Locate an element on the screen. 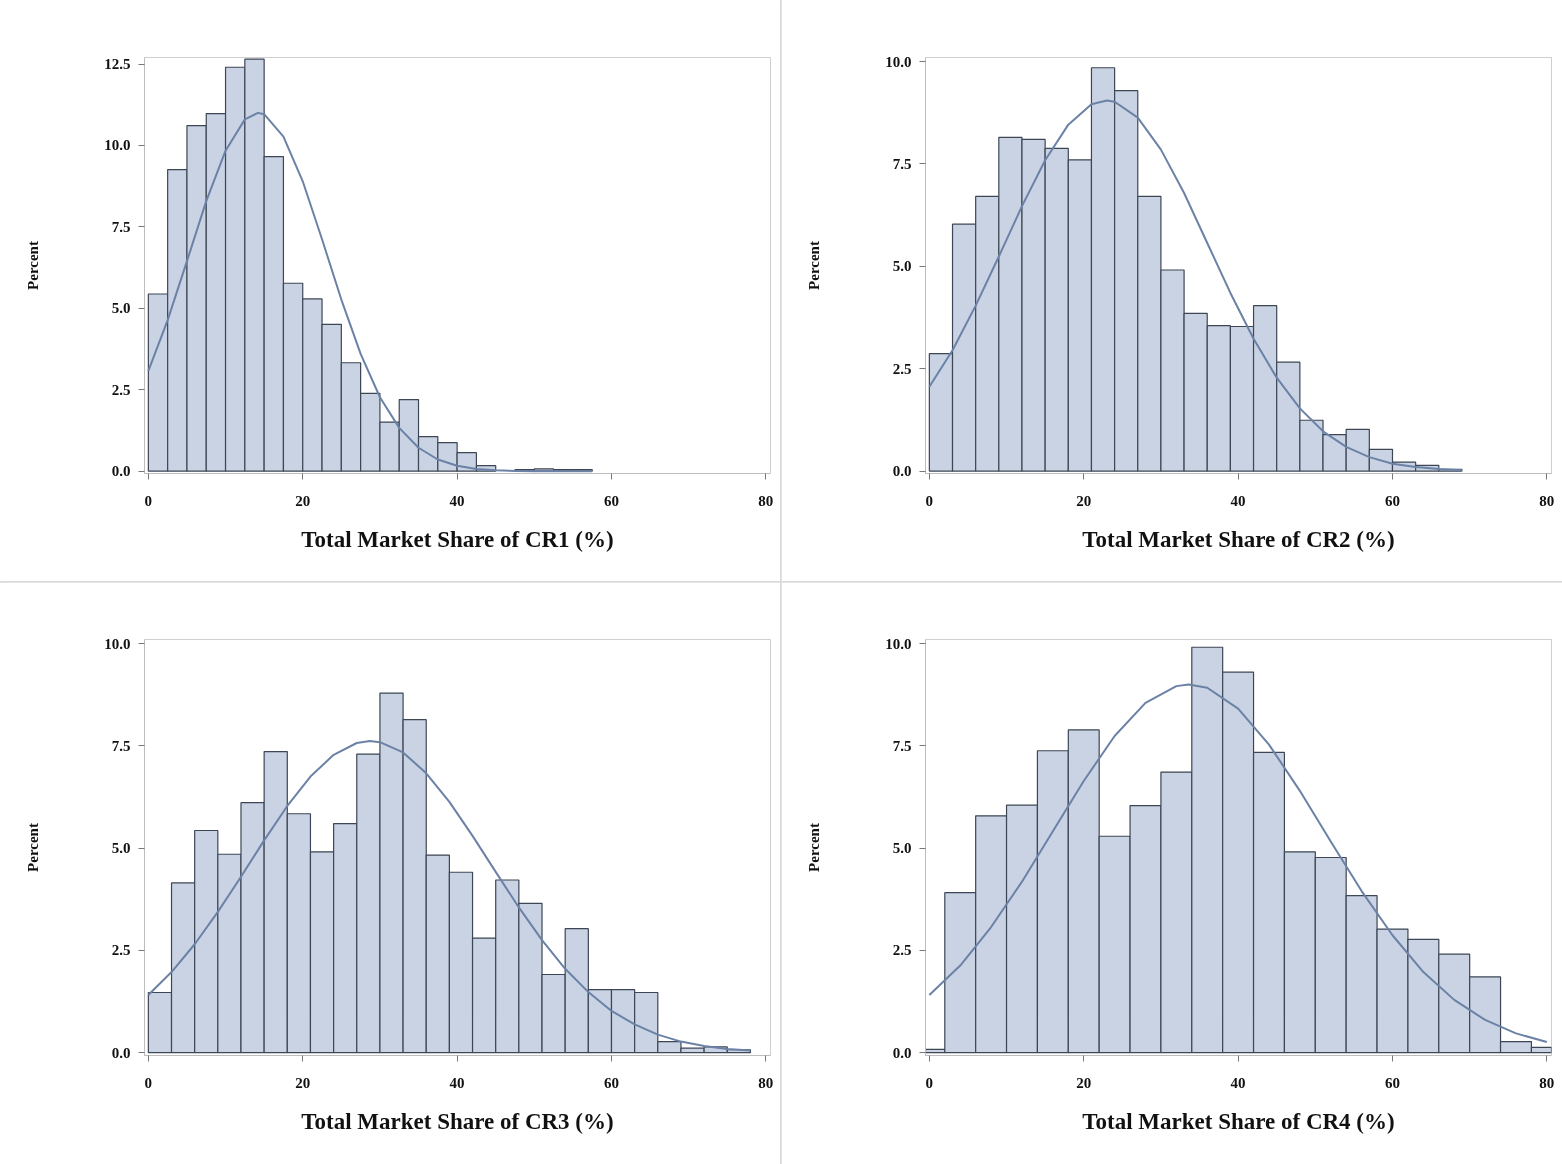  x-axis-title: Total Market Share of CR4 (%) is located at coordinates (1238, 1121).